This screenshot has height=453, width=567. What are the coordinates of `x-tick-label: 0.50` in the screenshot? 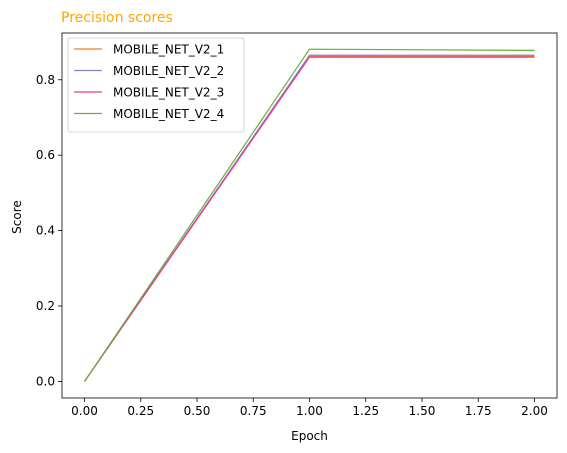 It's located at (197, 411).